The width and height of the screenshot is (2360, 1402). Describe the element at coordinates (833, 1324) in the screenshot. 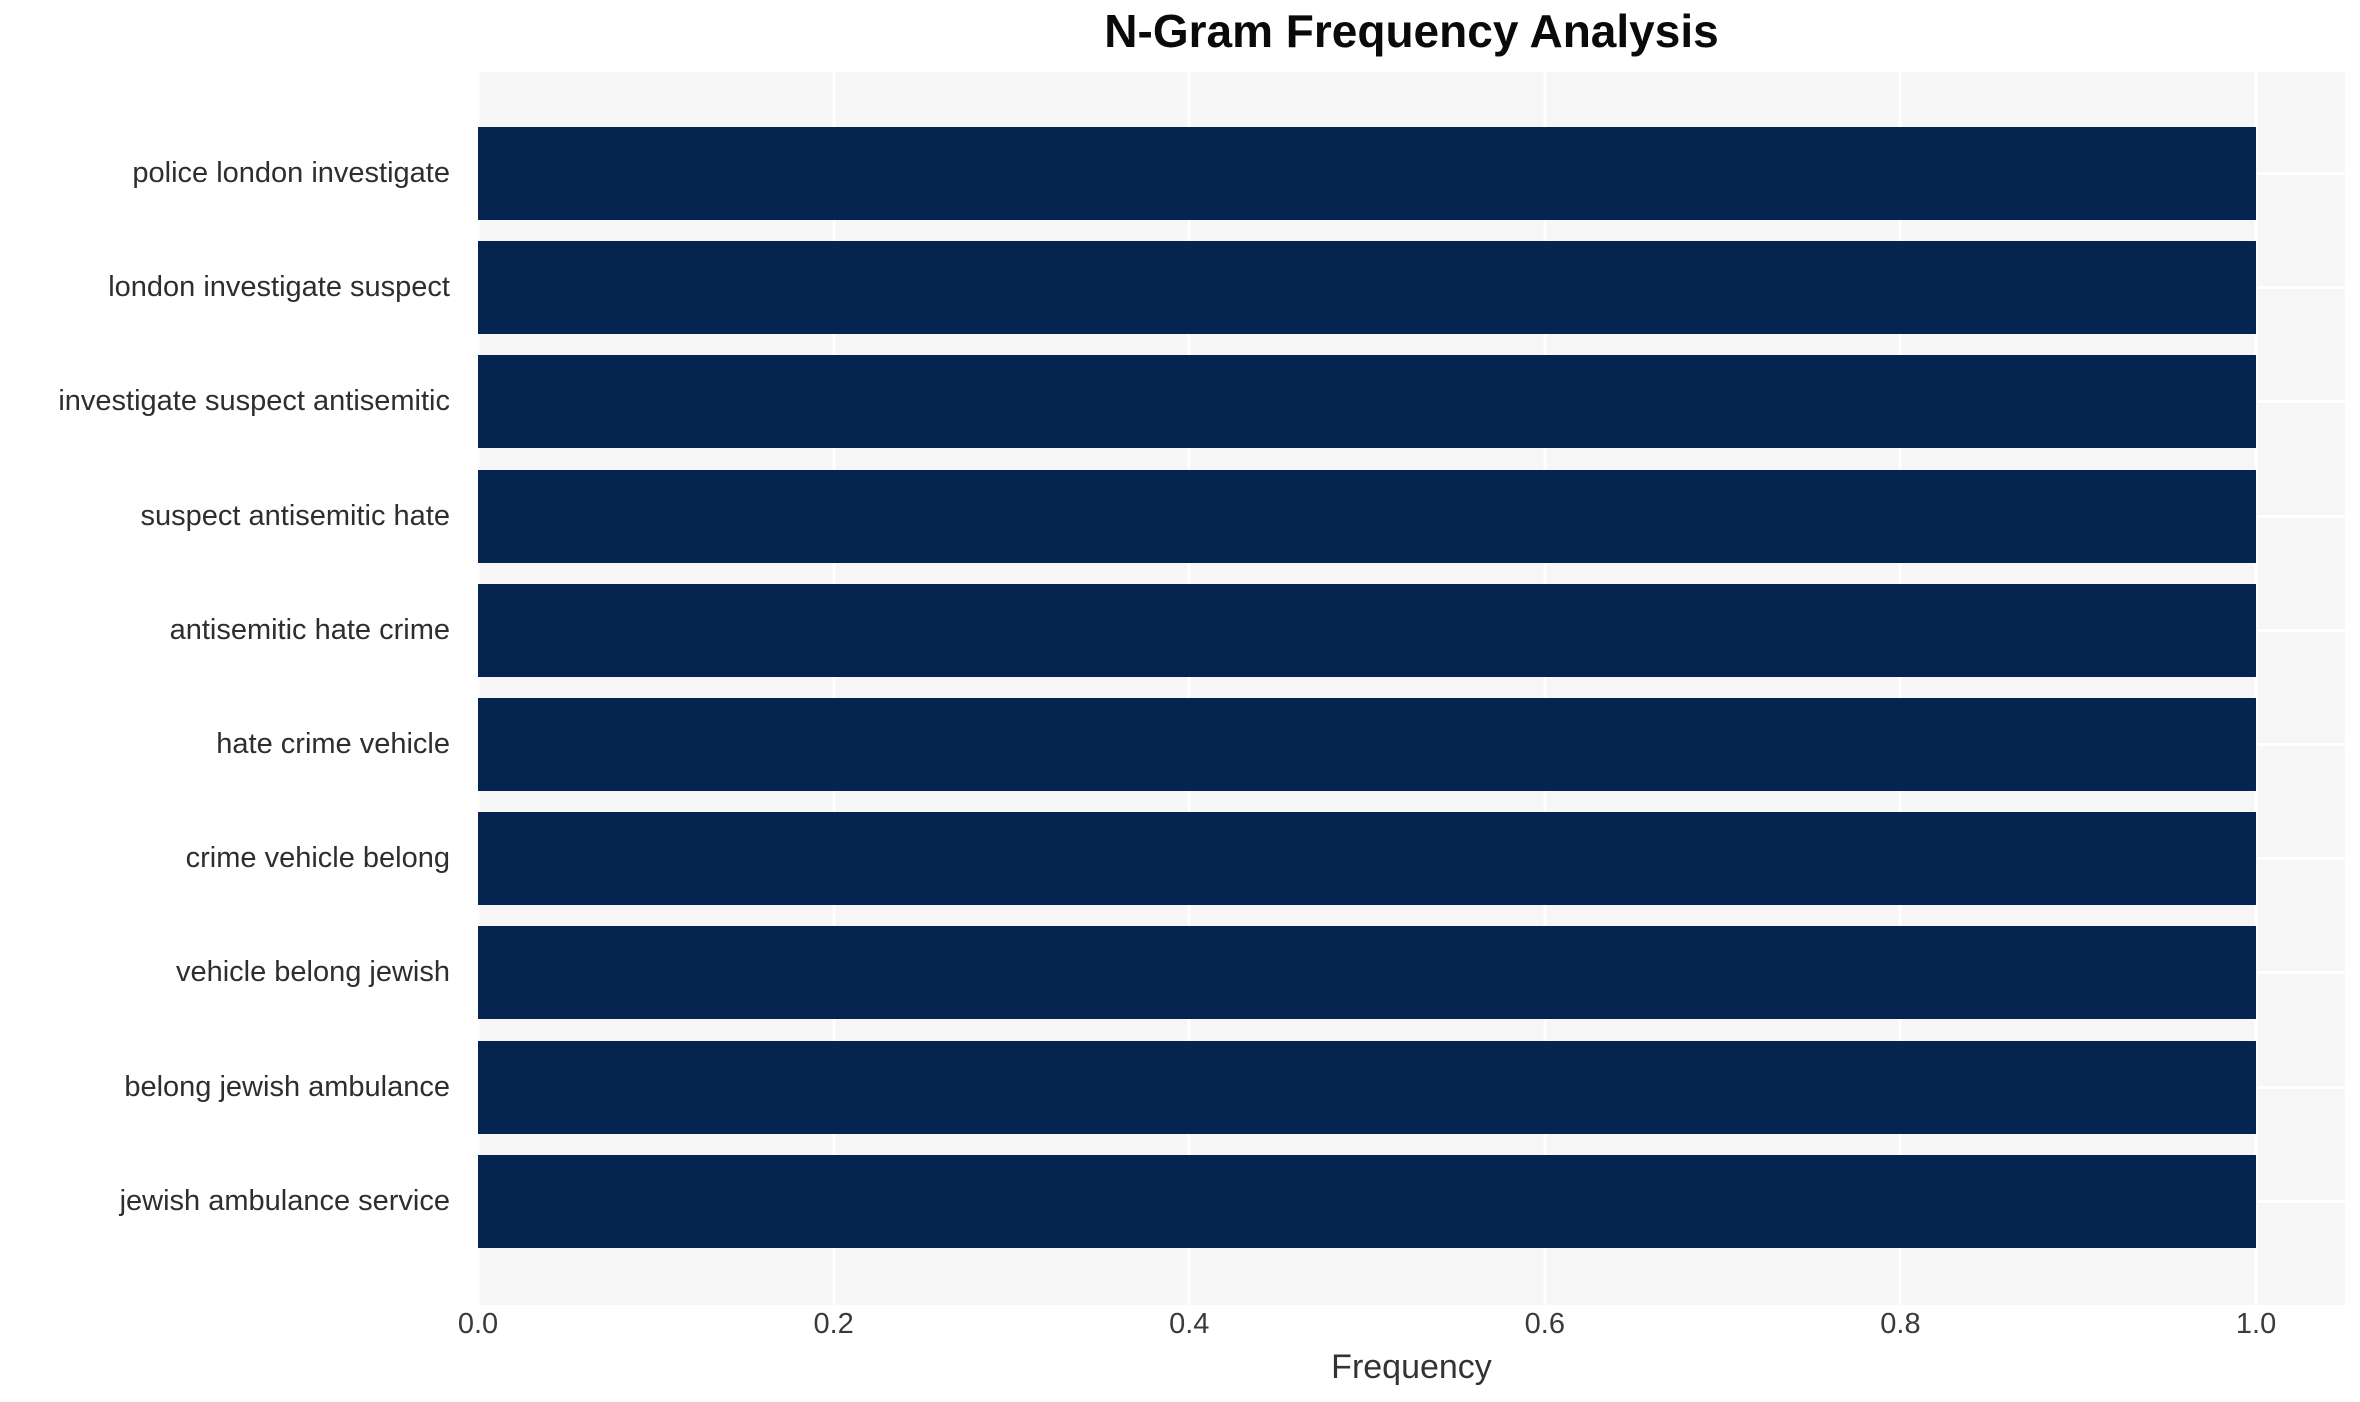

I see `x-tick-label: 0.2` at that location.